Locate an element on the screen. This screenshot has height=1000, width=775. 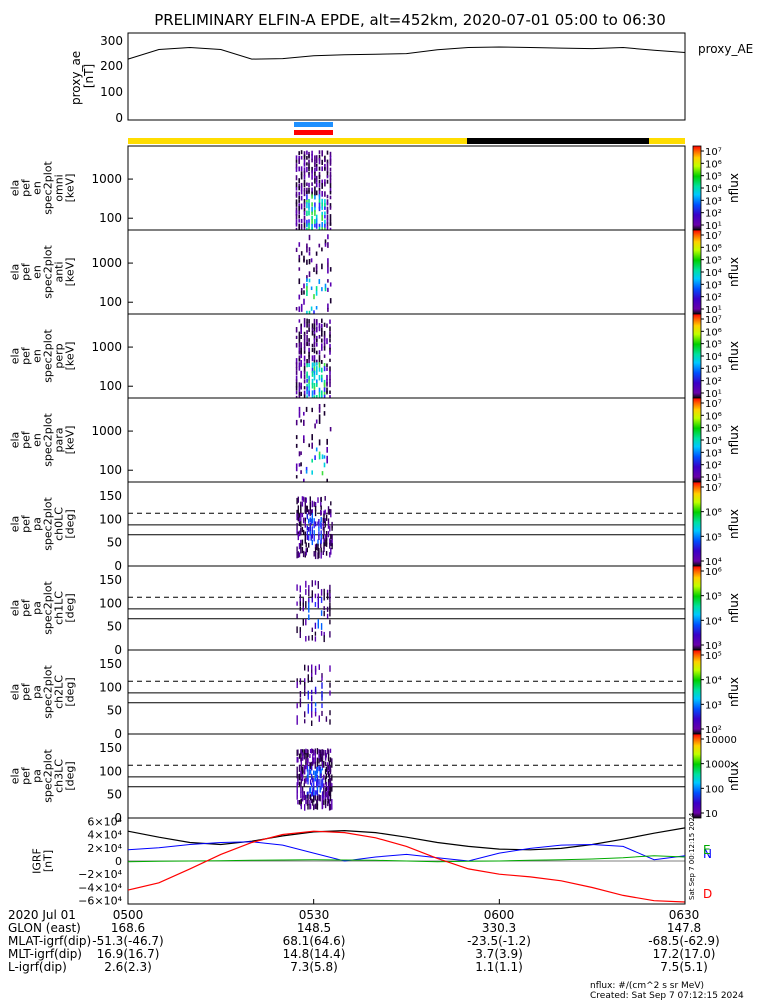
spectrogram-1-cb-tick-label: 10⁷ is located at coordinates (713, 236).